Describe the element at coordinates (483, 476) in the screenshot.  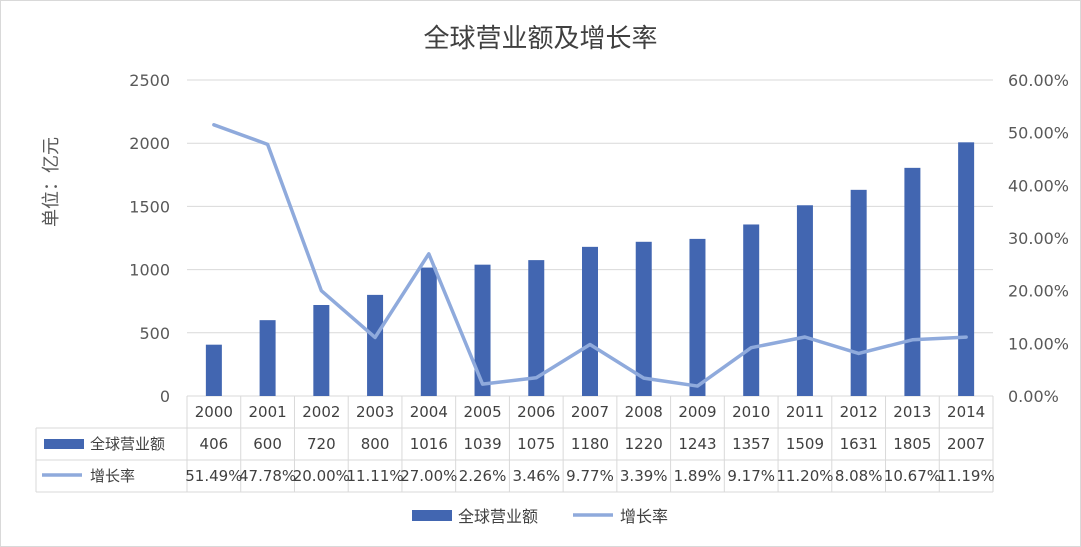
I see `data-label: 2.26%` at that location.